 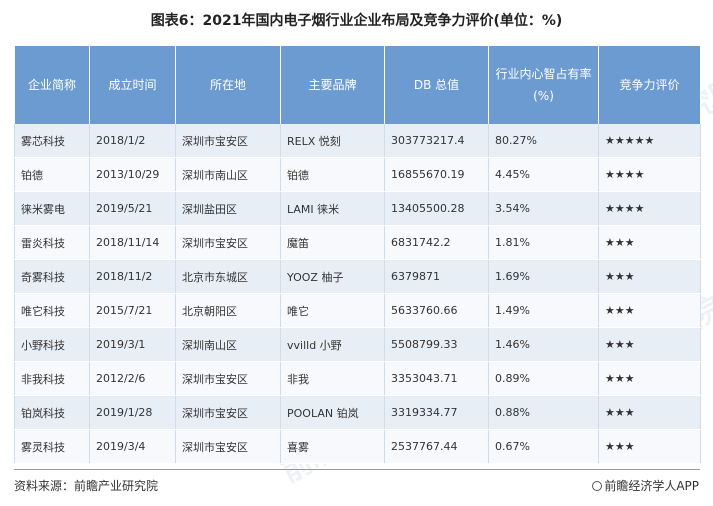 What do you see at coordinates (332, 208) in the screenshot?
I see `cell-brand: LAMI 徕米` at bounding box center [332, 208].